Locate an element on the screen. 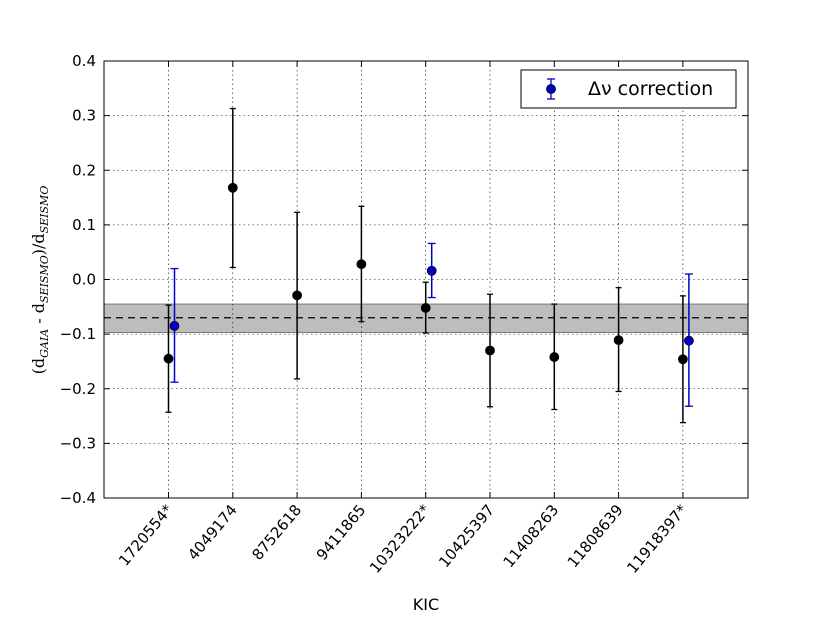 Image resolution: width=830 pixels, height=623 pixels. y-tick-label: 0.2 is located at coordinates (84, 170).